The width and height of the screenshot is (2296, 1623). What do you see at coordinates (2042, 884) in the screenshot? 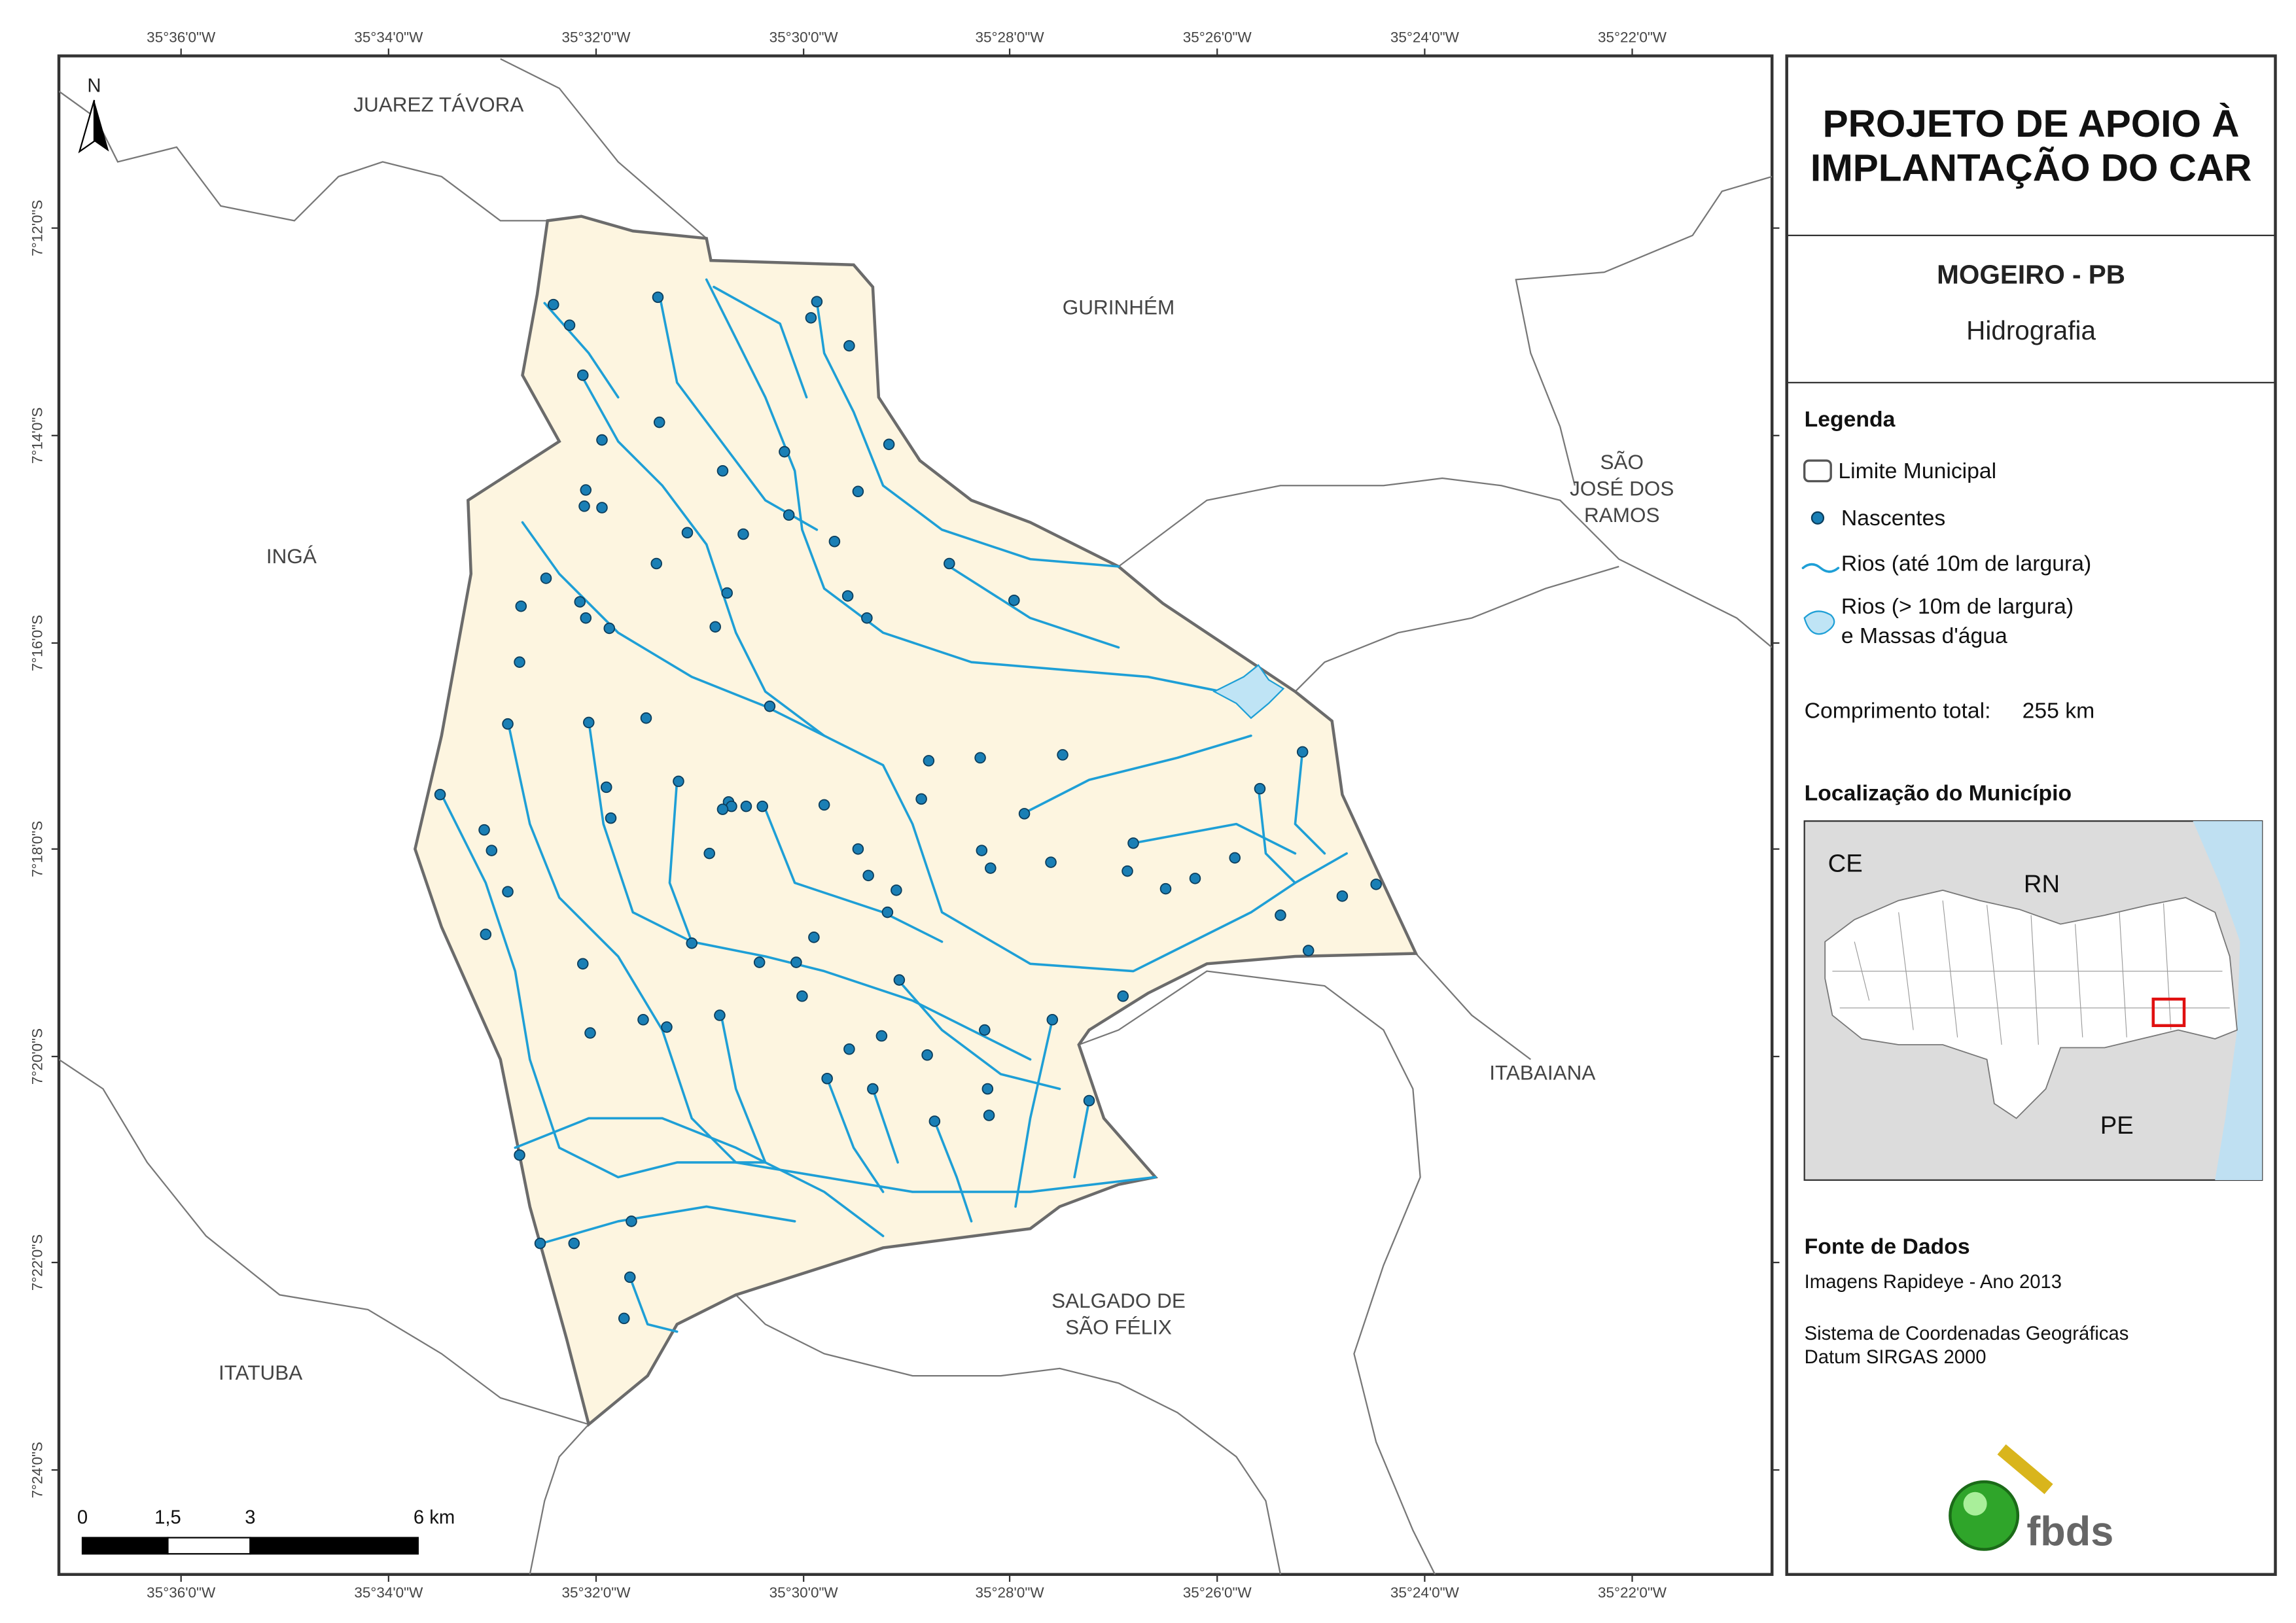
I see `region-label: RN` at bounding box center [2042, 884].